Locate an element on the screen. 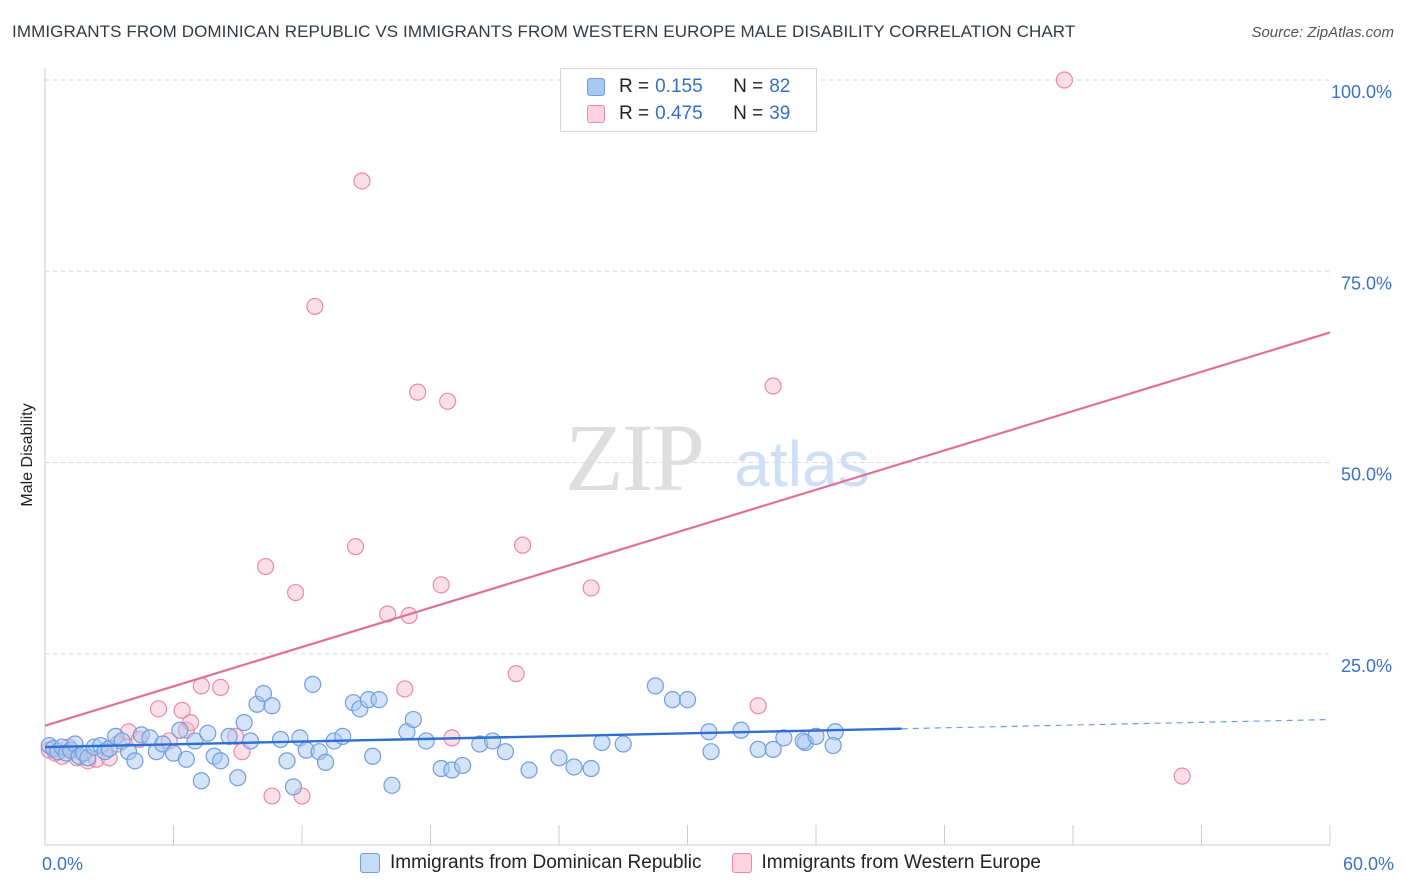 The height and width of the screenshot is (892, 1406). x-tick-label: 0.0% is located at coordinates (62, 864).